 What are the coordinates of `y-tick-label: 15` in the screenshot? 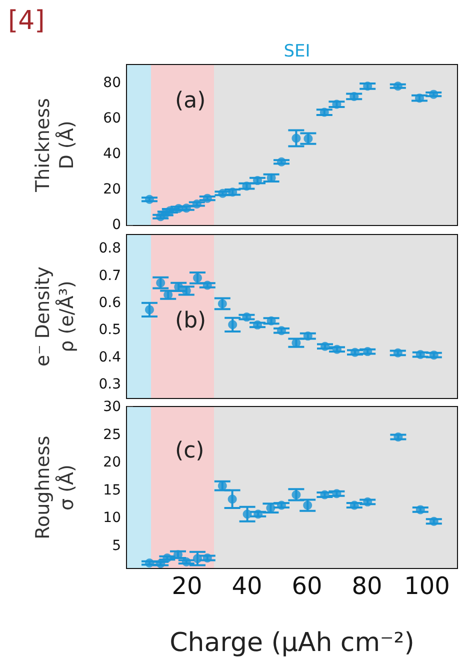 It's located at (112, 490).